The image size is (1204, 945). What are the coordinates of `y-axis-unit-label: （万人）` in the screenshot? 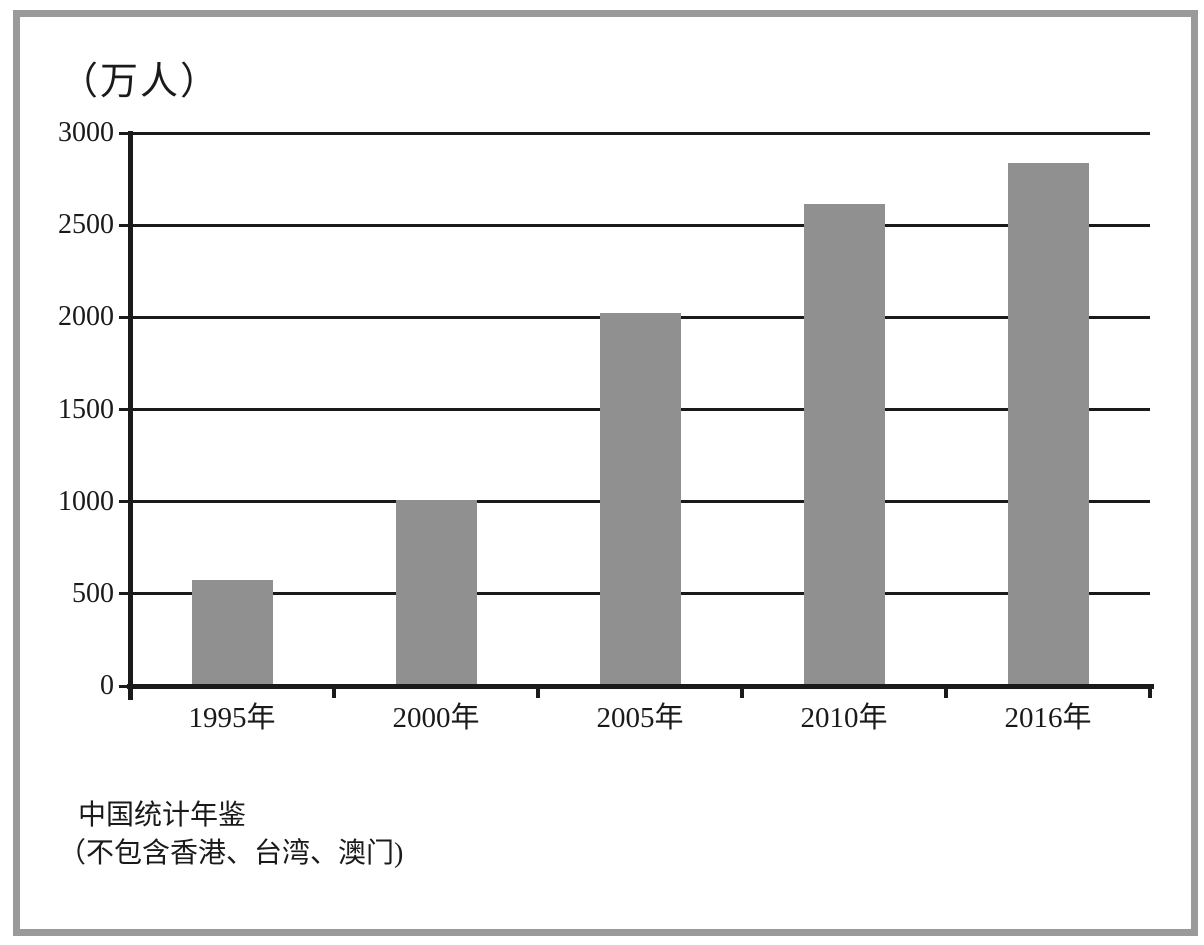 It's located at (140, 82).